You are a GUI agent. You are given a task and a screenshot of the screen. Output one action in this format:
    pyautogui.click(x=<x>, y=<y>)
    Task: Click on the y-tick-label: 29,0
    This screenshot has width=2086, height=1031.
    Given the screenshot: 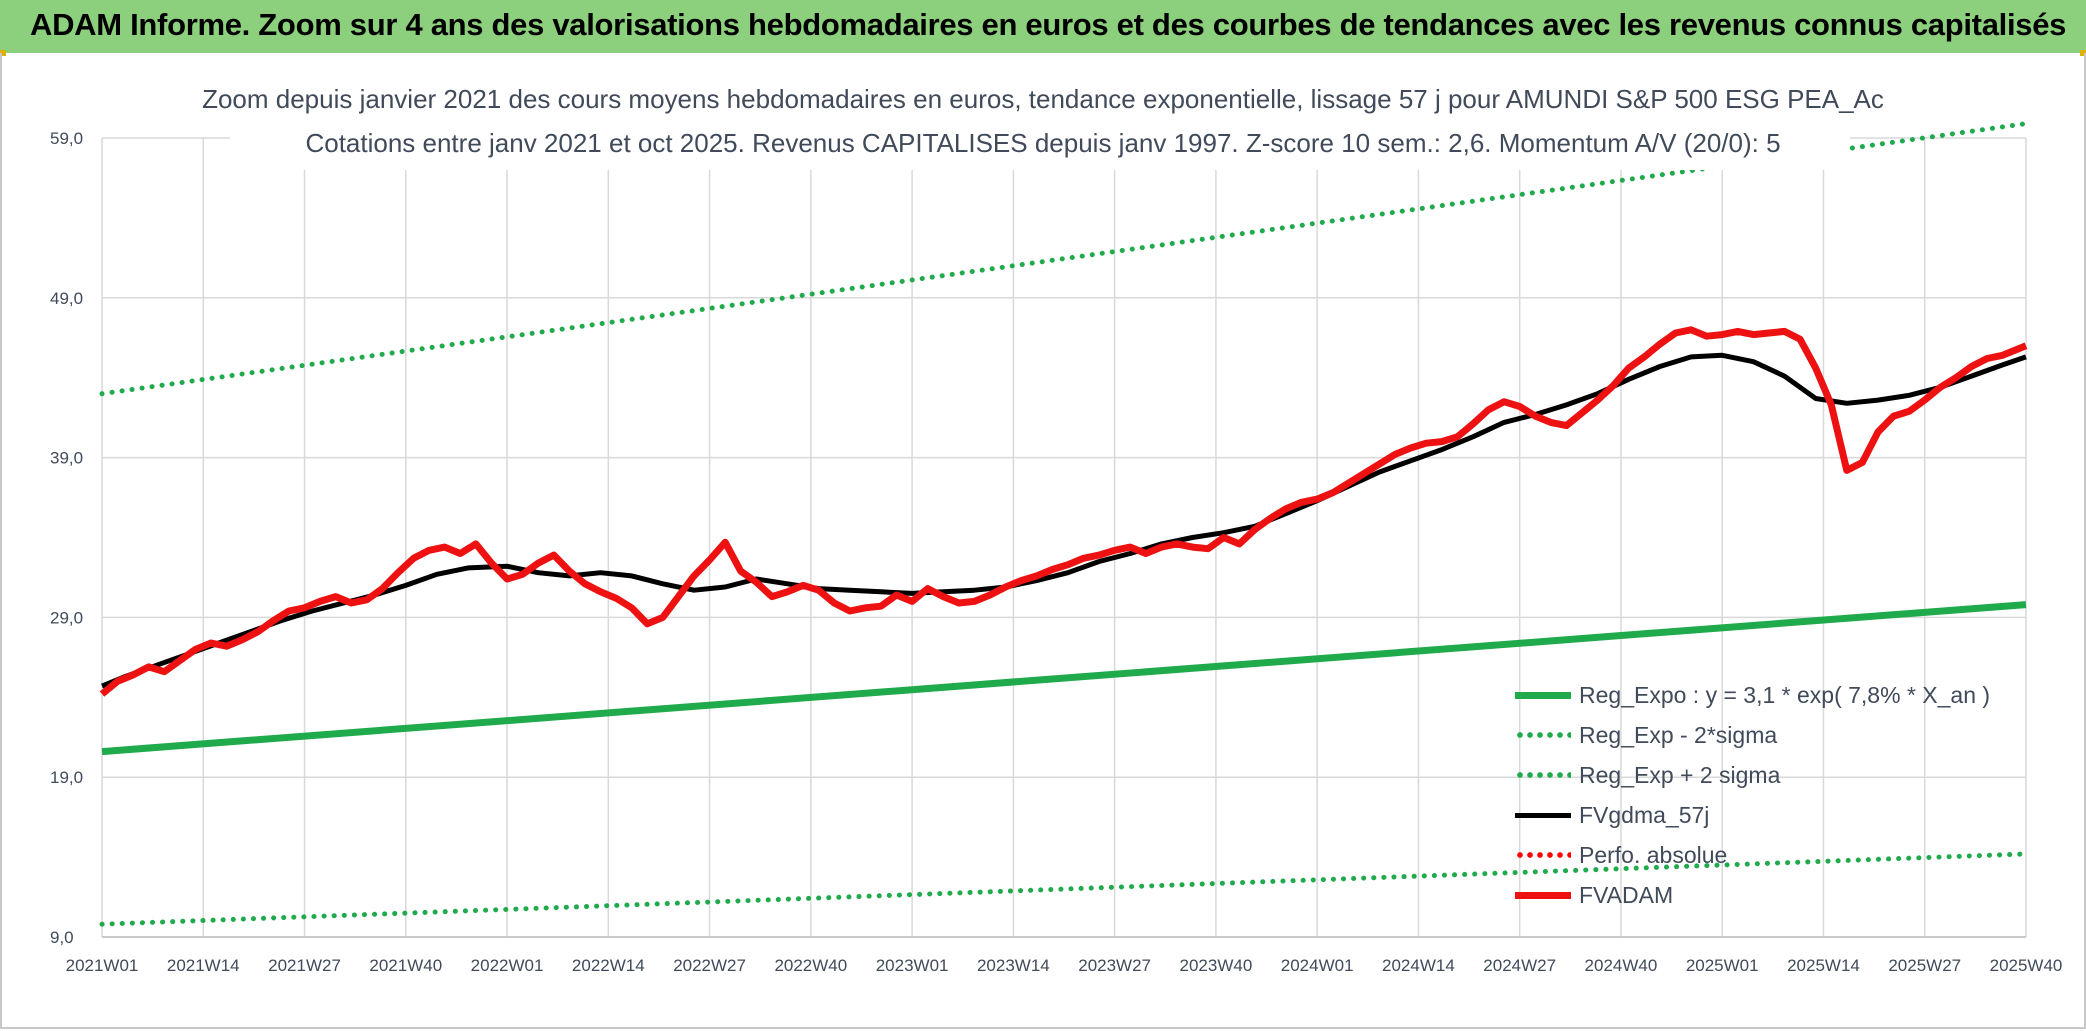 What is the action you would take?
    pyautogui.click(x=66, y=617)
    